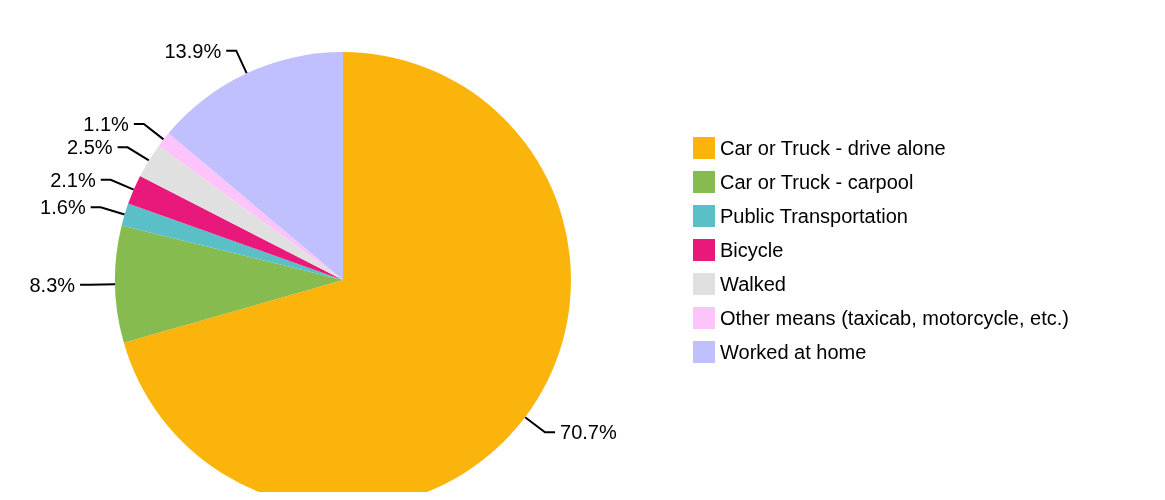 This screenshot has width=1165, height=500. I want to click on legend-label: Car or Truck - drive alone, so click(833, 148).